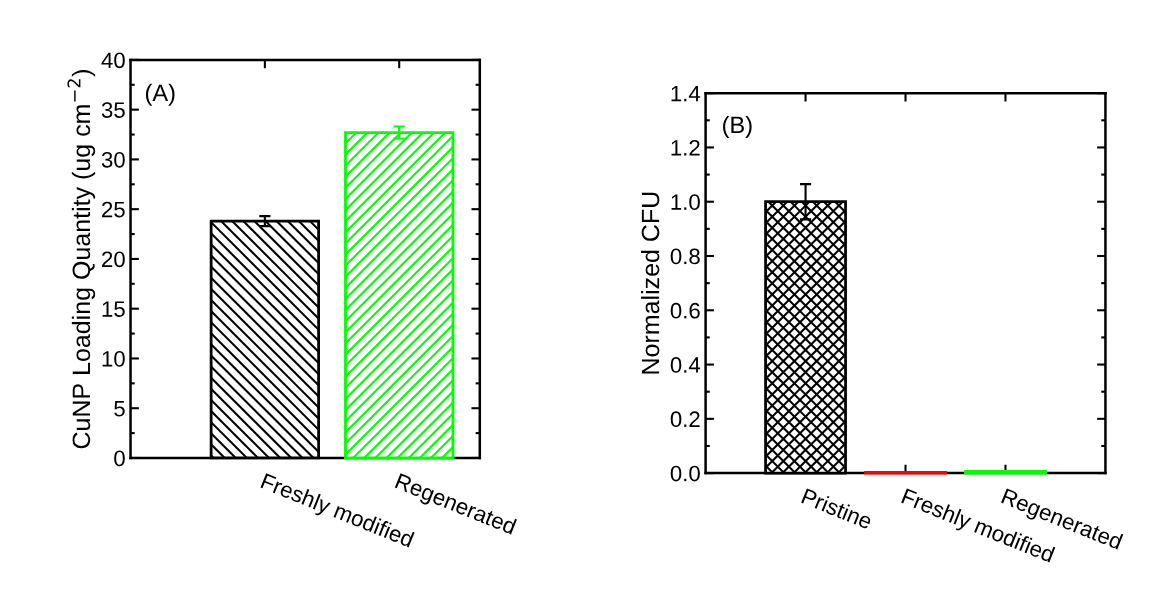 This screenshot has height=605, width=1176. I want to click on y-tick-label: 0, so click(119, 458).